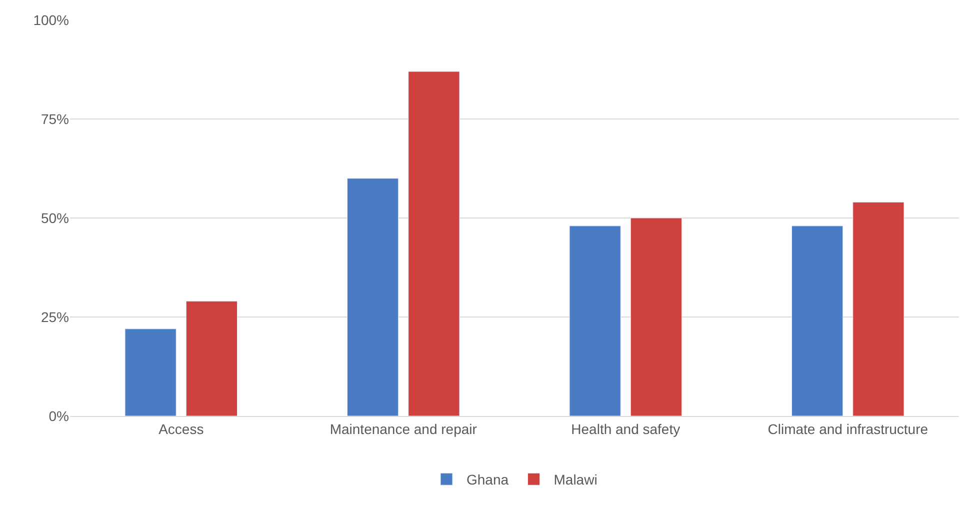  What do you see at coordinates (576, 480) in the screenshot?
I see `legend-label: Malawi` at bounding box center [576, 480].